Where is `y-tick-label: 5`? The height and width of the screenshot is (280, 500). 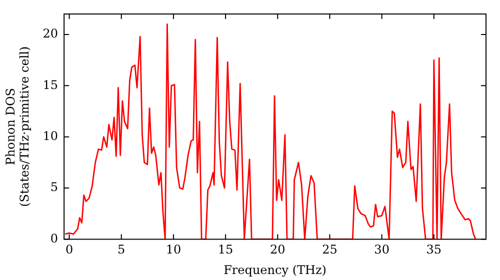 y-tick-label: 5 is located at coordinates (54, 187).